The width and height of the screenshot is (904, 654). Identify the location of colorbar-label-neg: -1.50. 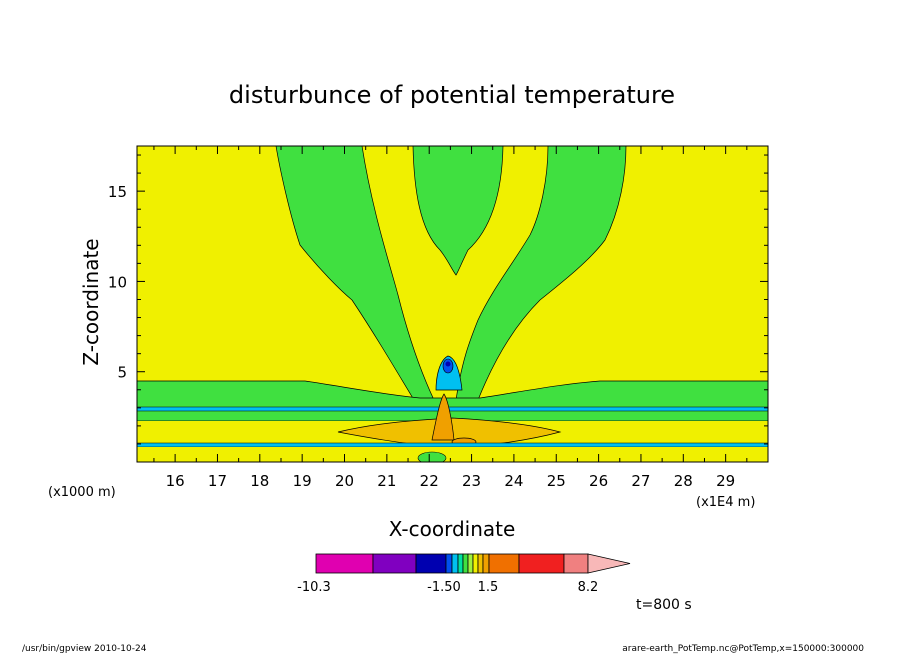
(444, 587).